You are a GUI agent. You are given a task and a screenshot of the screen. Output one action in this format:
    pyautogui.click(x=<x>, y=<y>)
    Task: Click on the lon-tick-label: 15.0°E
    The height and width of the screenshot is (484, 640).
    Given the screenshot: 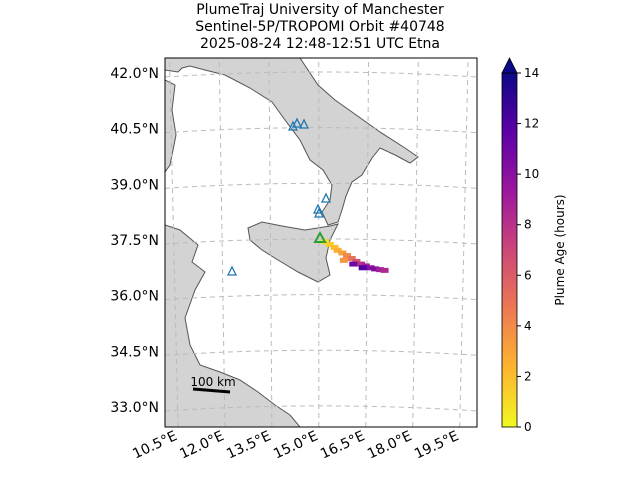 What is the action you would take?
    pyautogui.click(x=295, y=445)
    